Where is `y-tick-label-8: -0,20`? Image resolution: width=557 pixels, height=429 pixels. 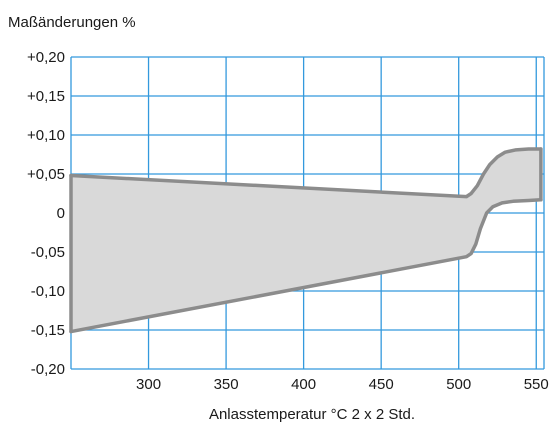
y-tick-label-8: -0,20 is located at coordinates (48, 369).